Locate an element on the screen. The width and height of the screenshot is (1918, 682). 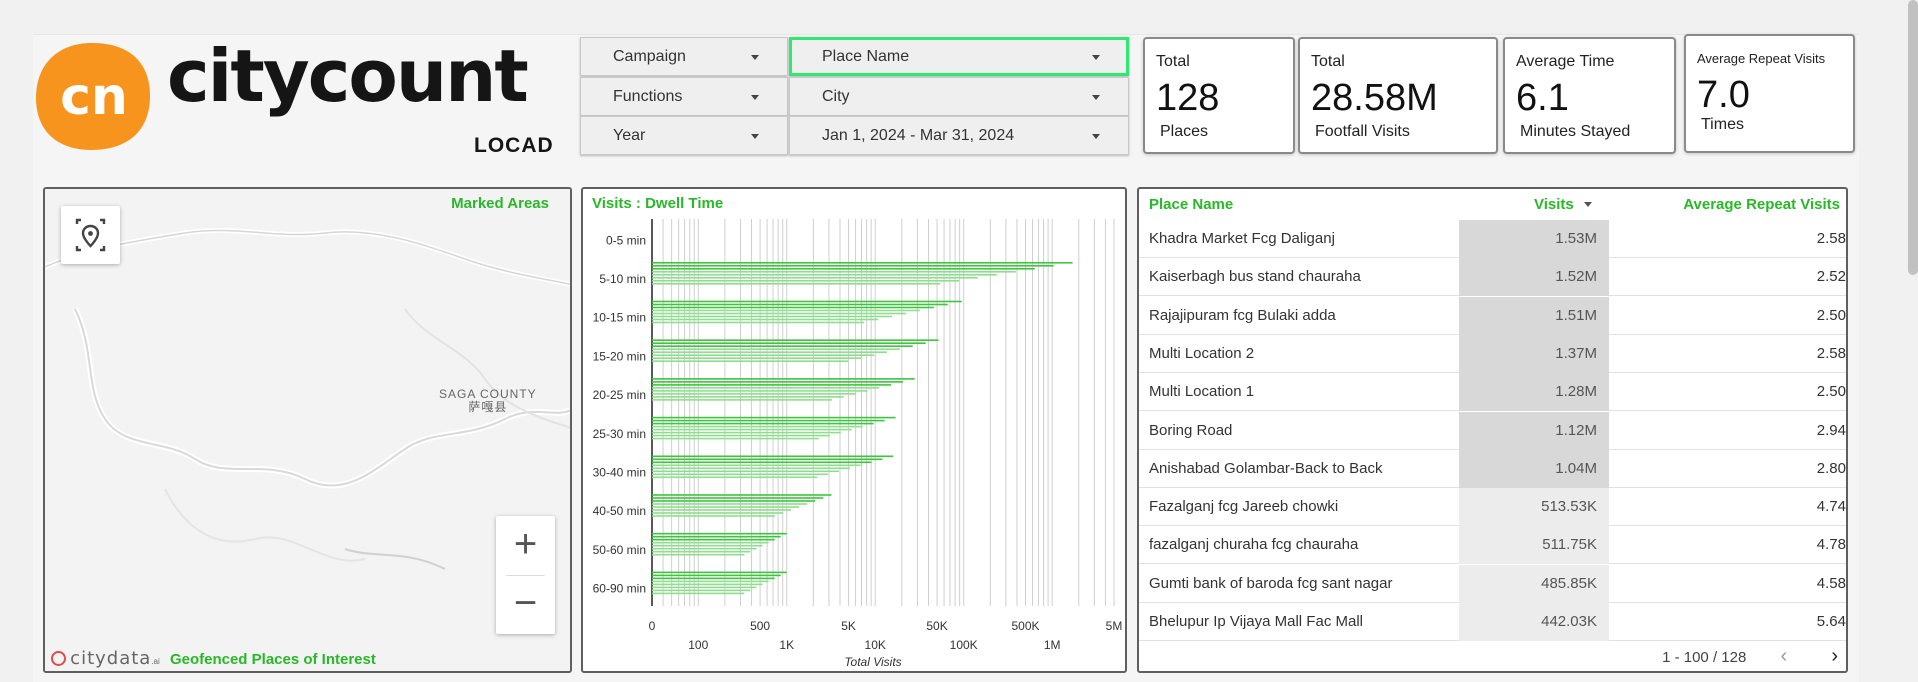
table-row: Kaiserbagh bus stand chauraha 1.52M 2.52 is located at coordinates (1492, 277).